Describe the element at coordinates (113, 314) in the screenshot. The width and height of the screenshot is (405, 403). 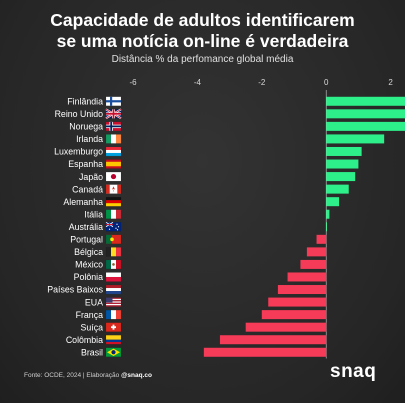
I see `france-flag` at that location.